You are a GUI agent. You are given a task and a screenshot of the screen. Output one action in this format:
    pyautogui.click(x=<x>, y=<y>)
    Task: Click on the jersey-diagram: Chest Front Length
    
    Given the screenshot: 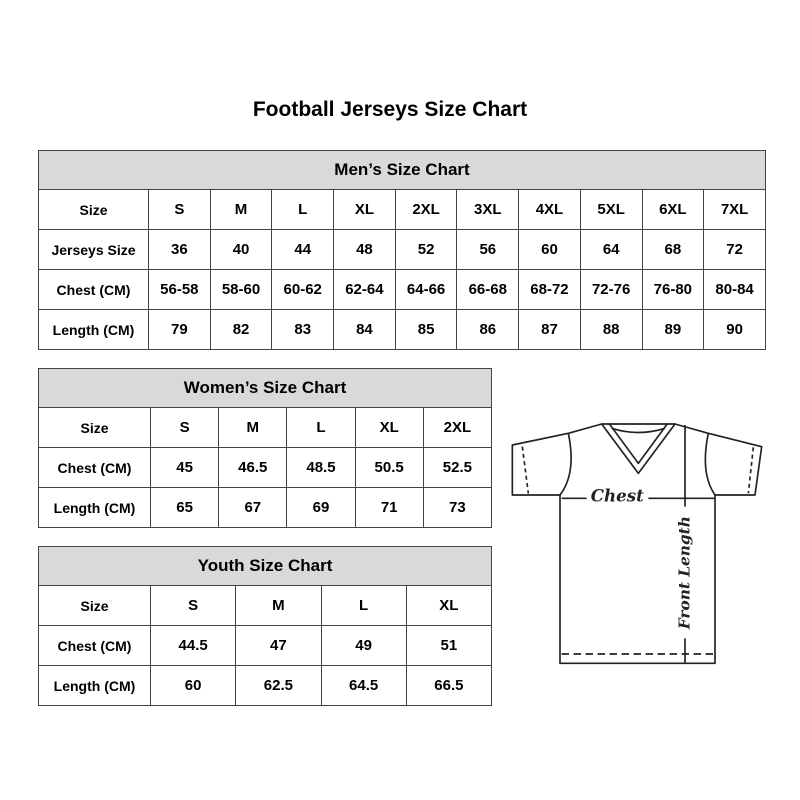 What is the action you would take?
    pyautogui.click(x=637, y=543)
    